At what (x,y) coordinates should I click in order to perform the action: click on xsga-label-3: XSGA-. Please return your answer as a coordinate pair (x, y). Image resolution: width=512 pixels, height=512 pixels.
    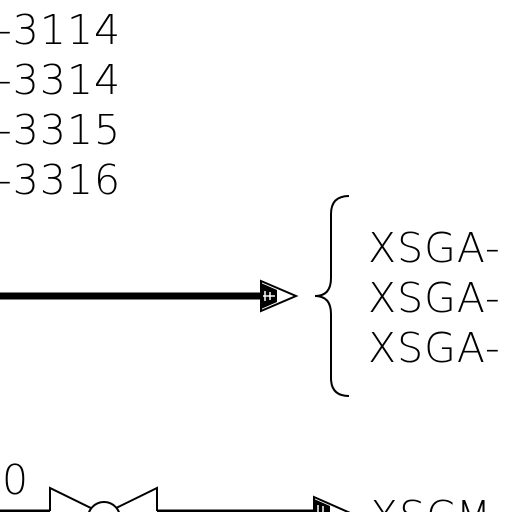
    Looking at the image, I should click on (434, 348).